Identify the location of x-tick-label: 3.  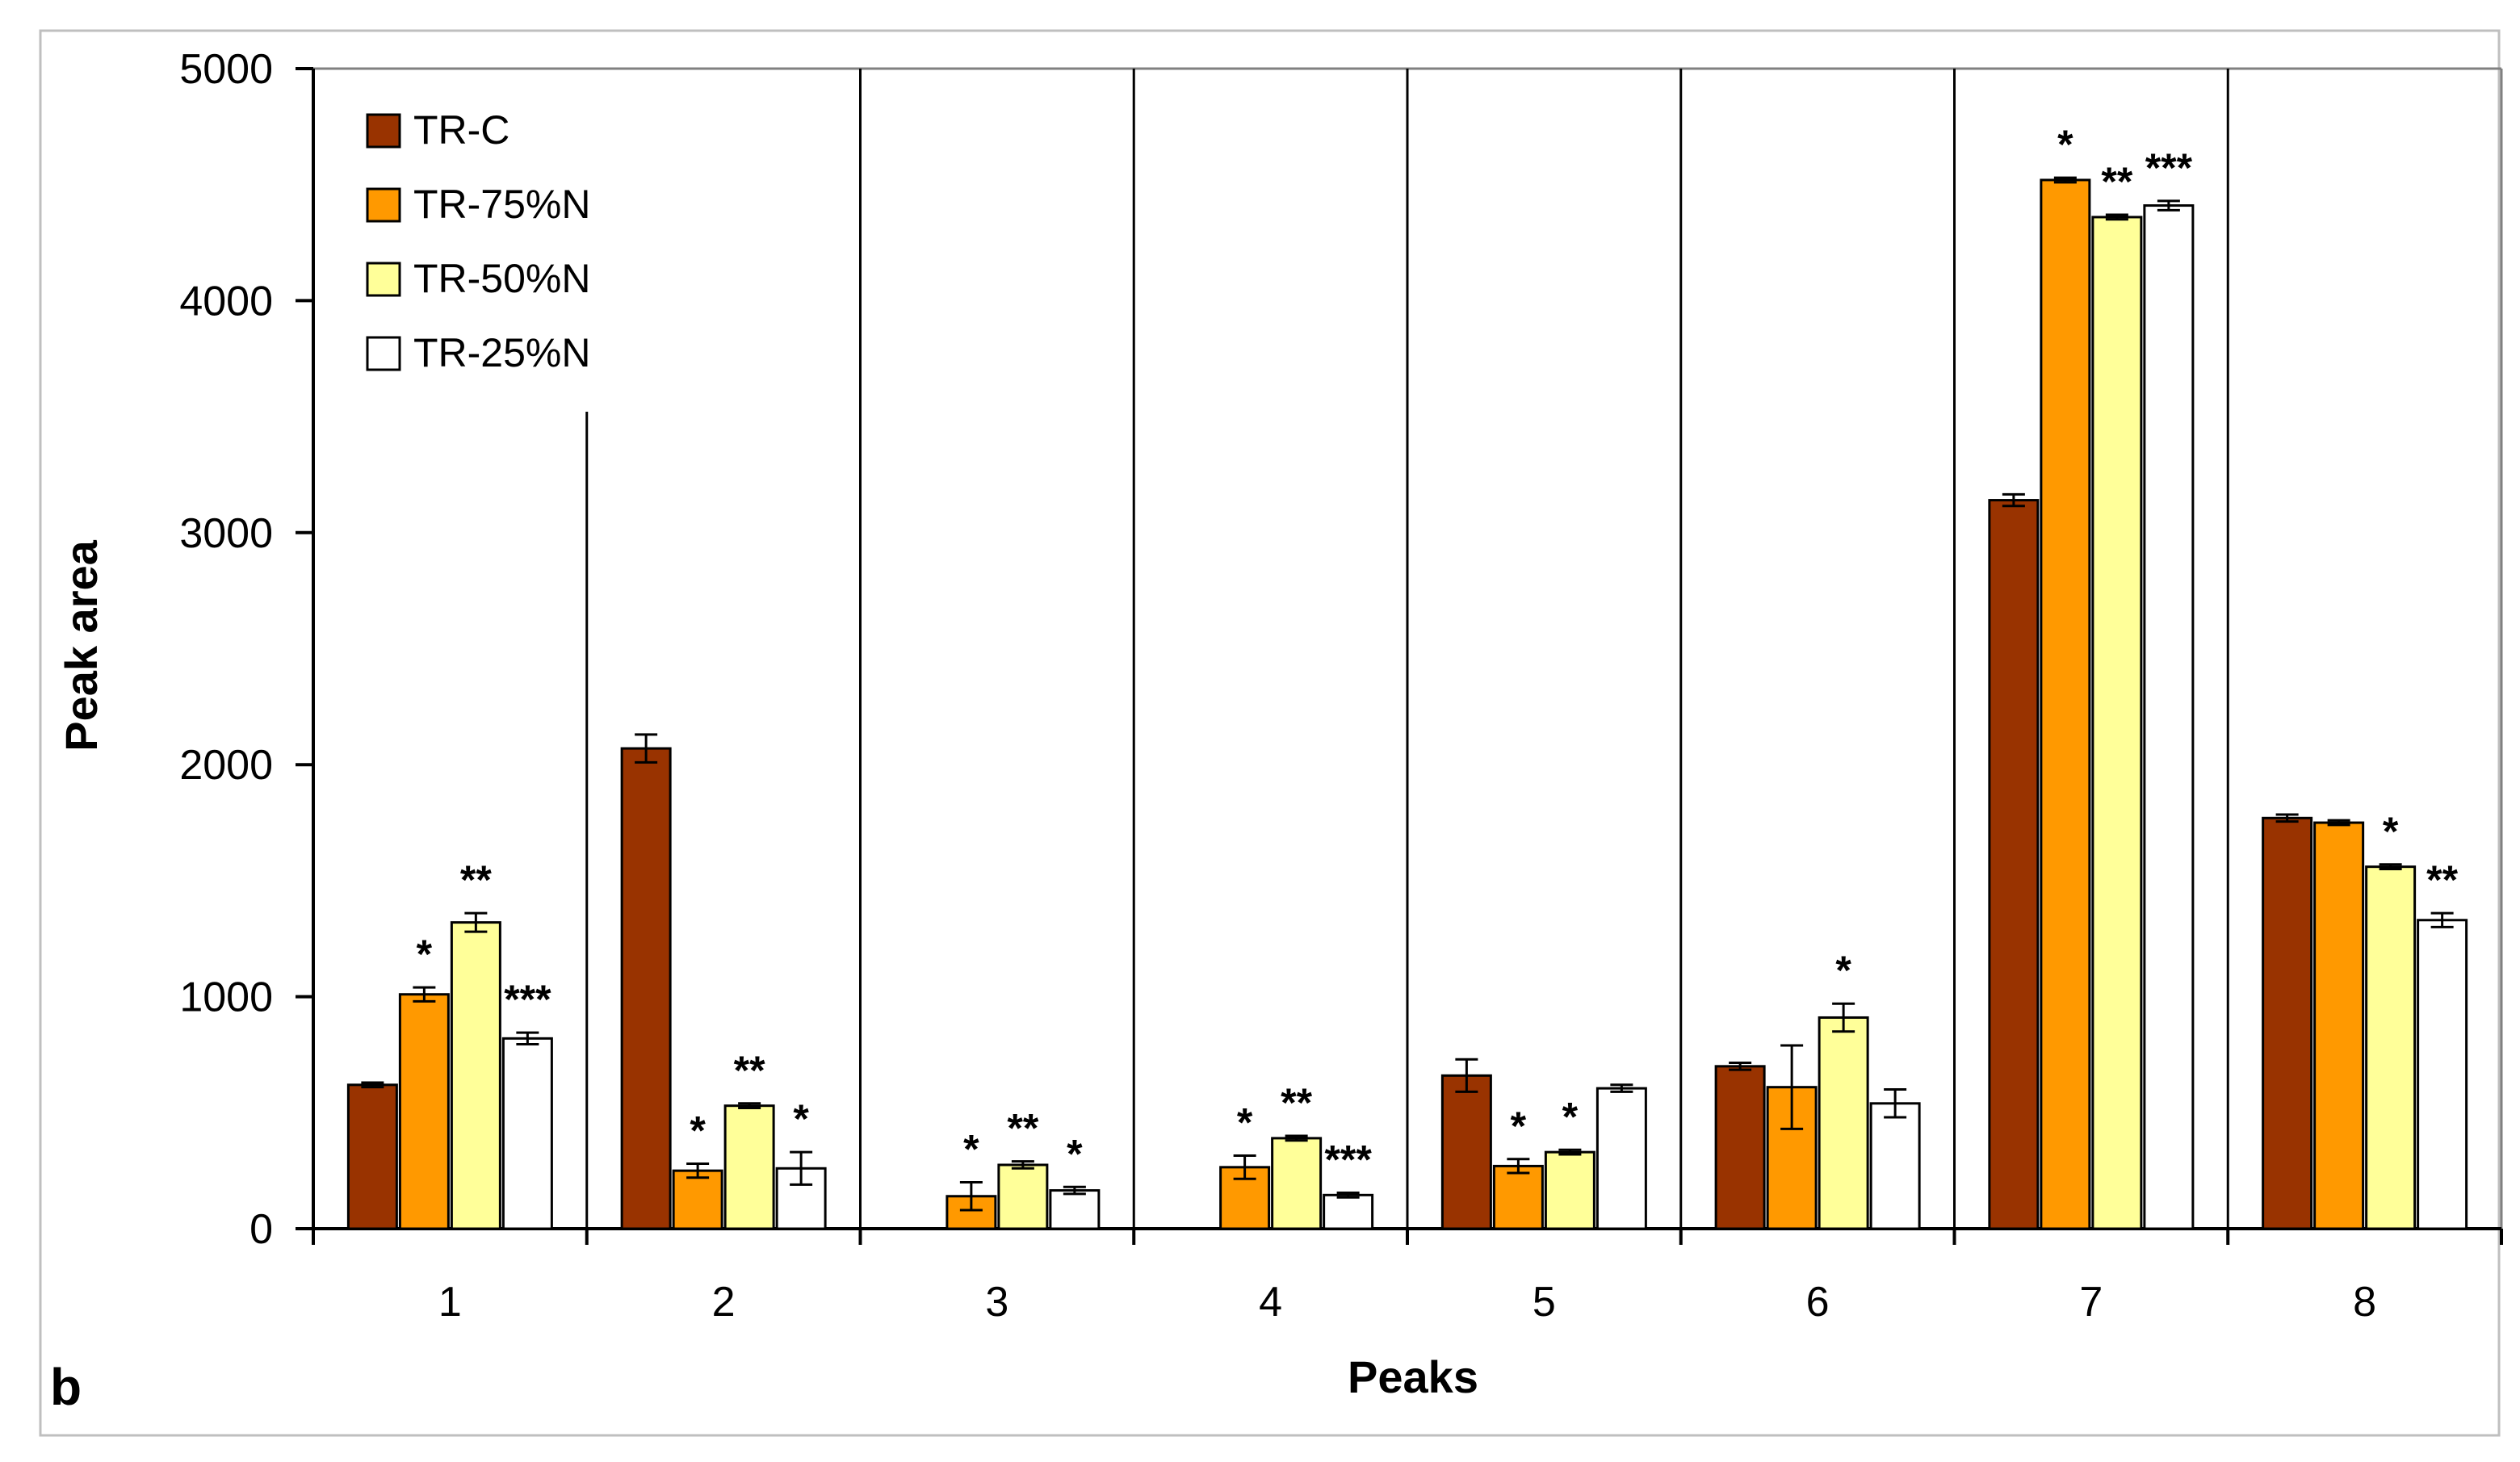
(996, 1302).